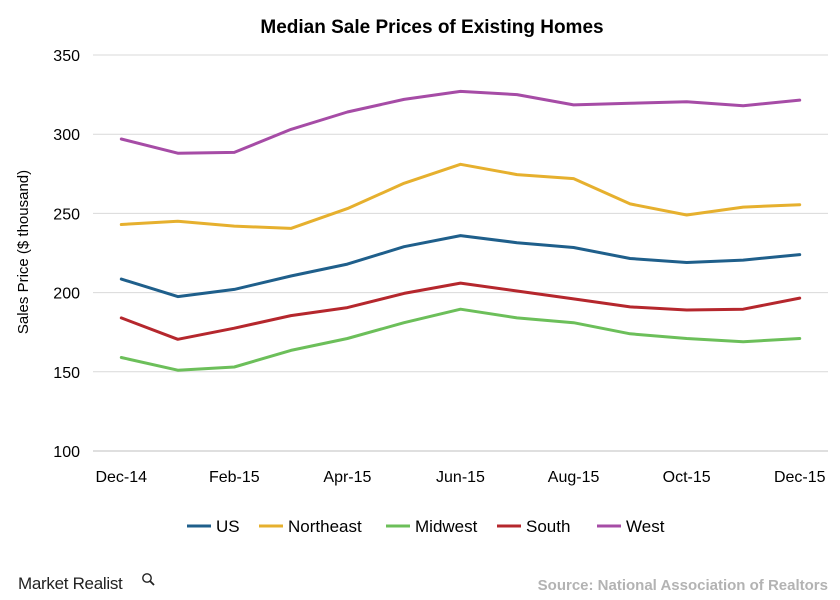 The height and width of the screenshot is (600, 840). What do you see at coordinates (548, 526) in the screenshot?
I see `legend-label-south: South` at bounding box center [548, 526].